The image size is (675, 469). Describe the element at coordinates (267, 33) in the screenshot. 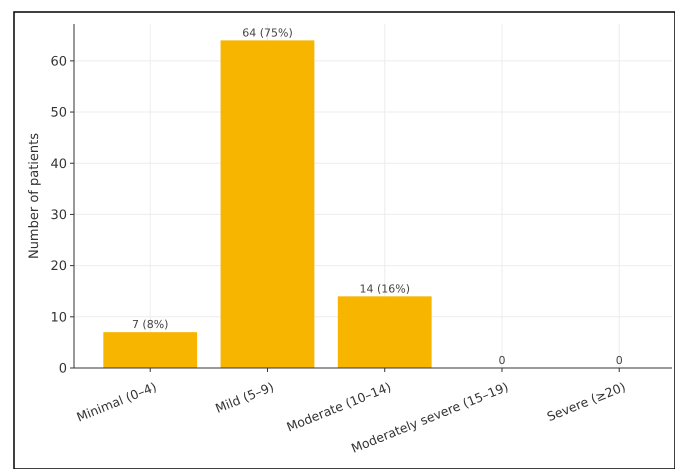

I see `data-label: 64 (75%)` at that location.